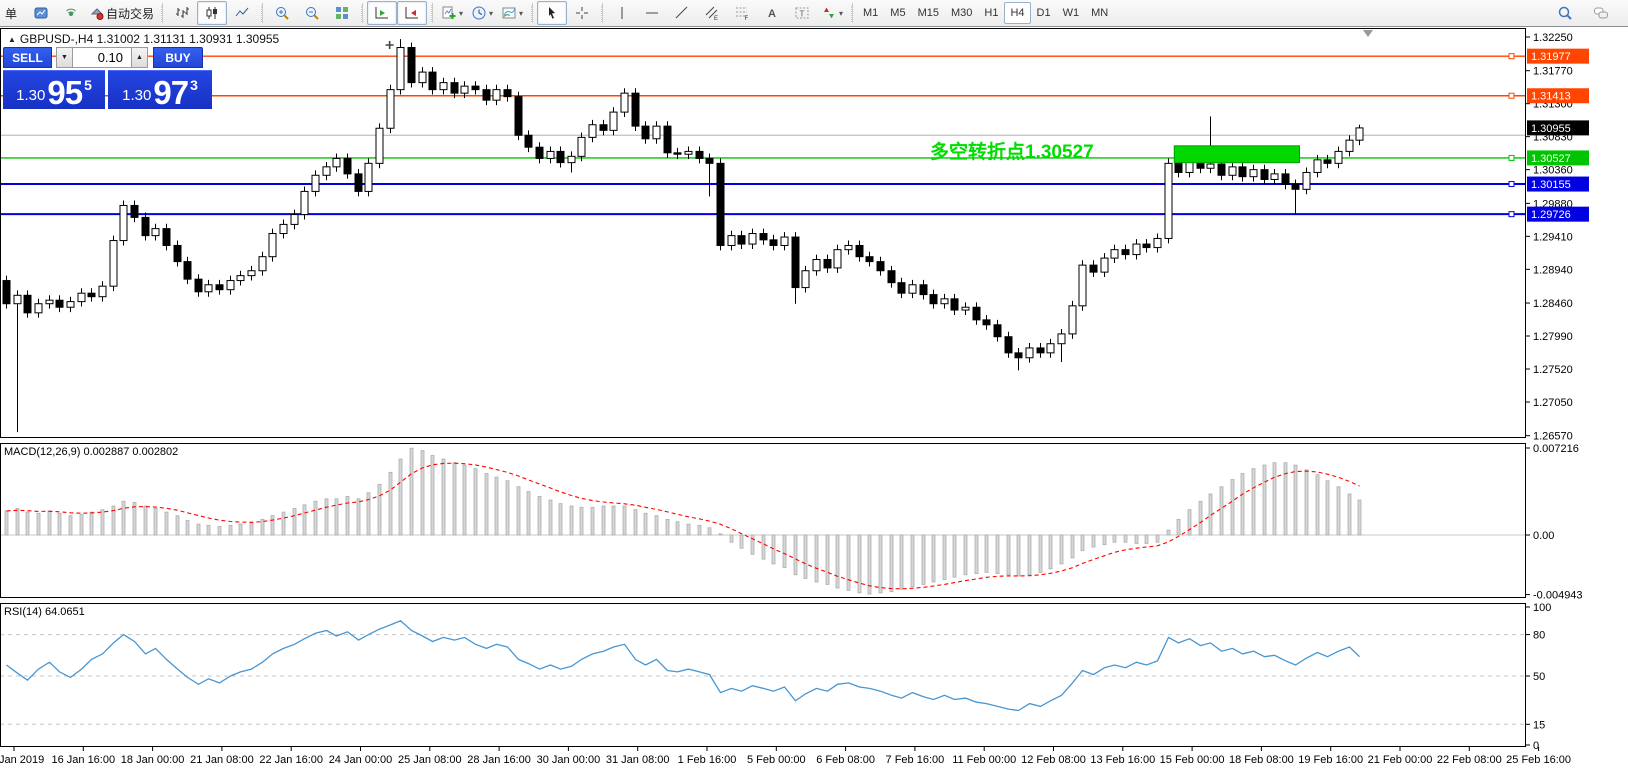  Describe the element at coordinates (1071, 13) in the screenshot. I see `timeframe-button-w1: W1` at that location.